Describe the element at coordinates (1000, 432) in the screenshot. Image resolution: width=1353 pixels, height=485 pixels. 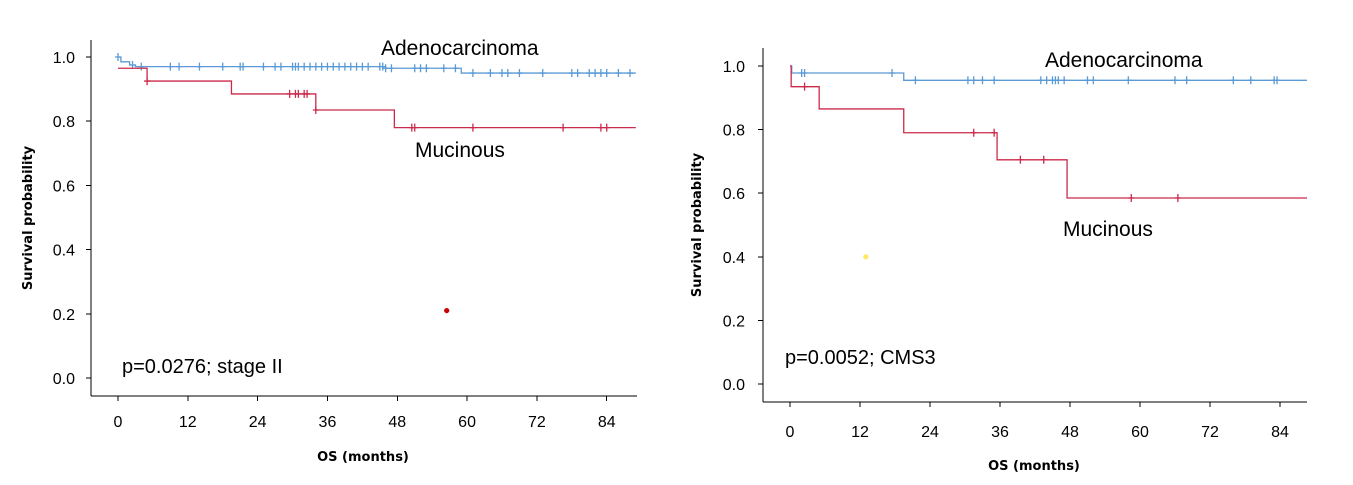
I see `x-tick-label: 36` at that location.